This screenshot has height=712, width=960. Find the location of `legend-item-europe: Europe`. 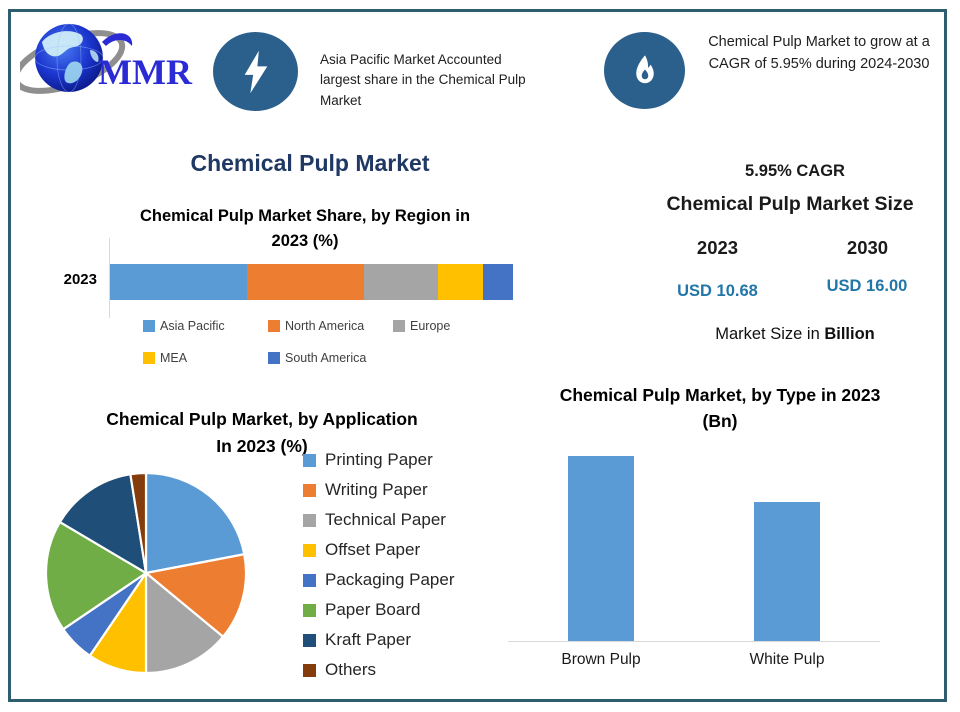

legend-item-europe: Europe is located at coordinates (455, 326).